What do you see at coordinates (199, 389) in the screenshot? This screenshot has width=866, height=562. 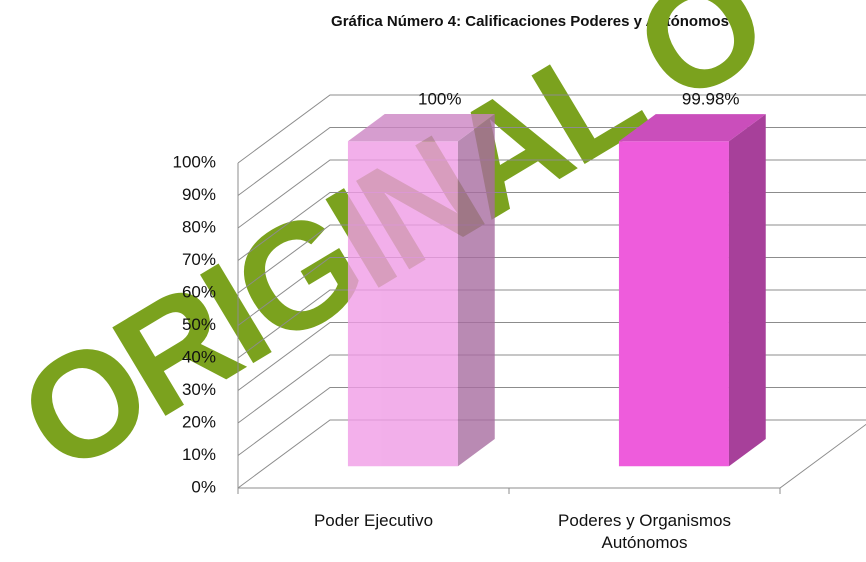 I see `y-tick-label: 30%` at bounding box center [199, 389].